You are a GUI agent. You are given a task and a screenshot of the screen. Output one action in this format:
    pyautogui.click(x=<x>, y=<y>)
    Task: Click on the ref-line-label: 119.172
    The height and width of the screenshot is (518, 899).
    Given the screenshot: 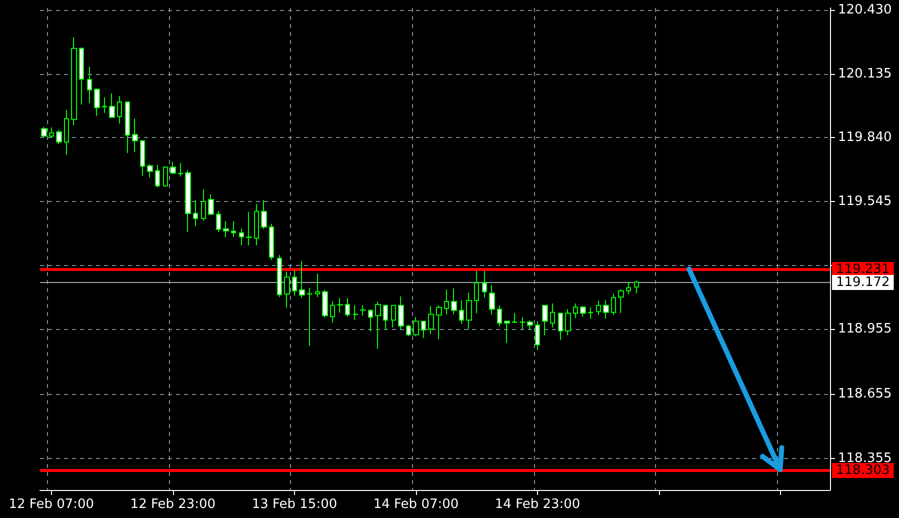 What is the action you would take?
    pyautogui.click(x=863, y=282)
    